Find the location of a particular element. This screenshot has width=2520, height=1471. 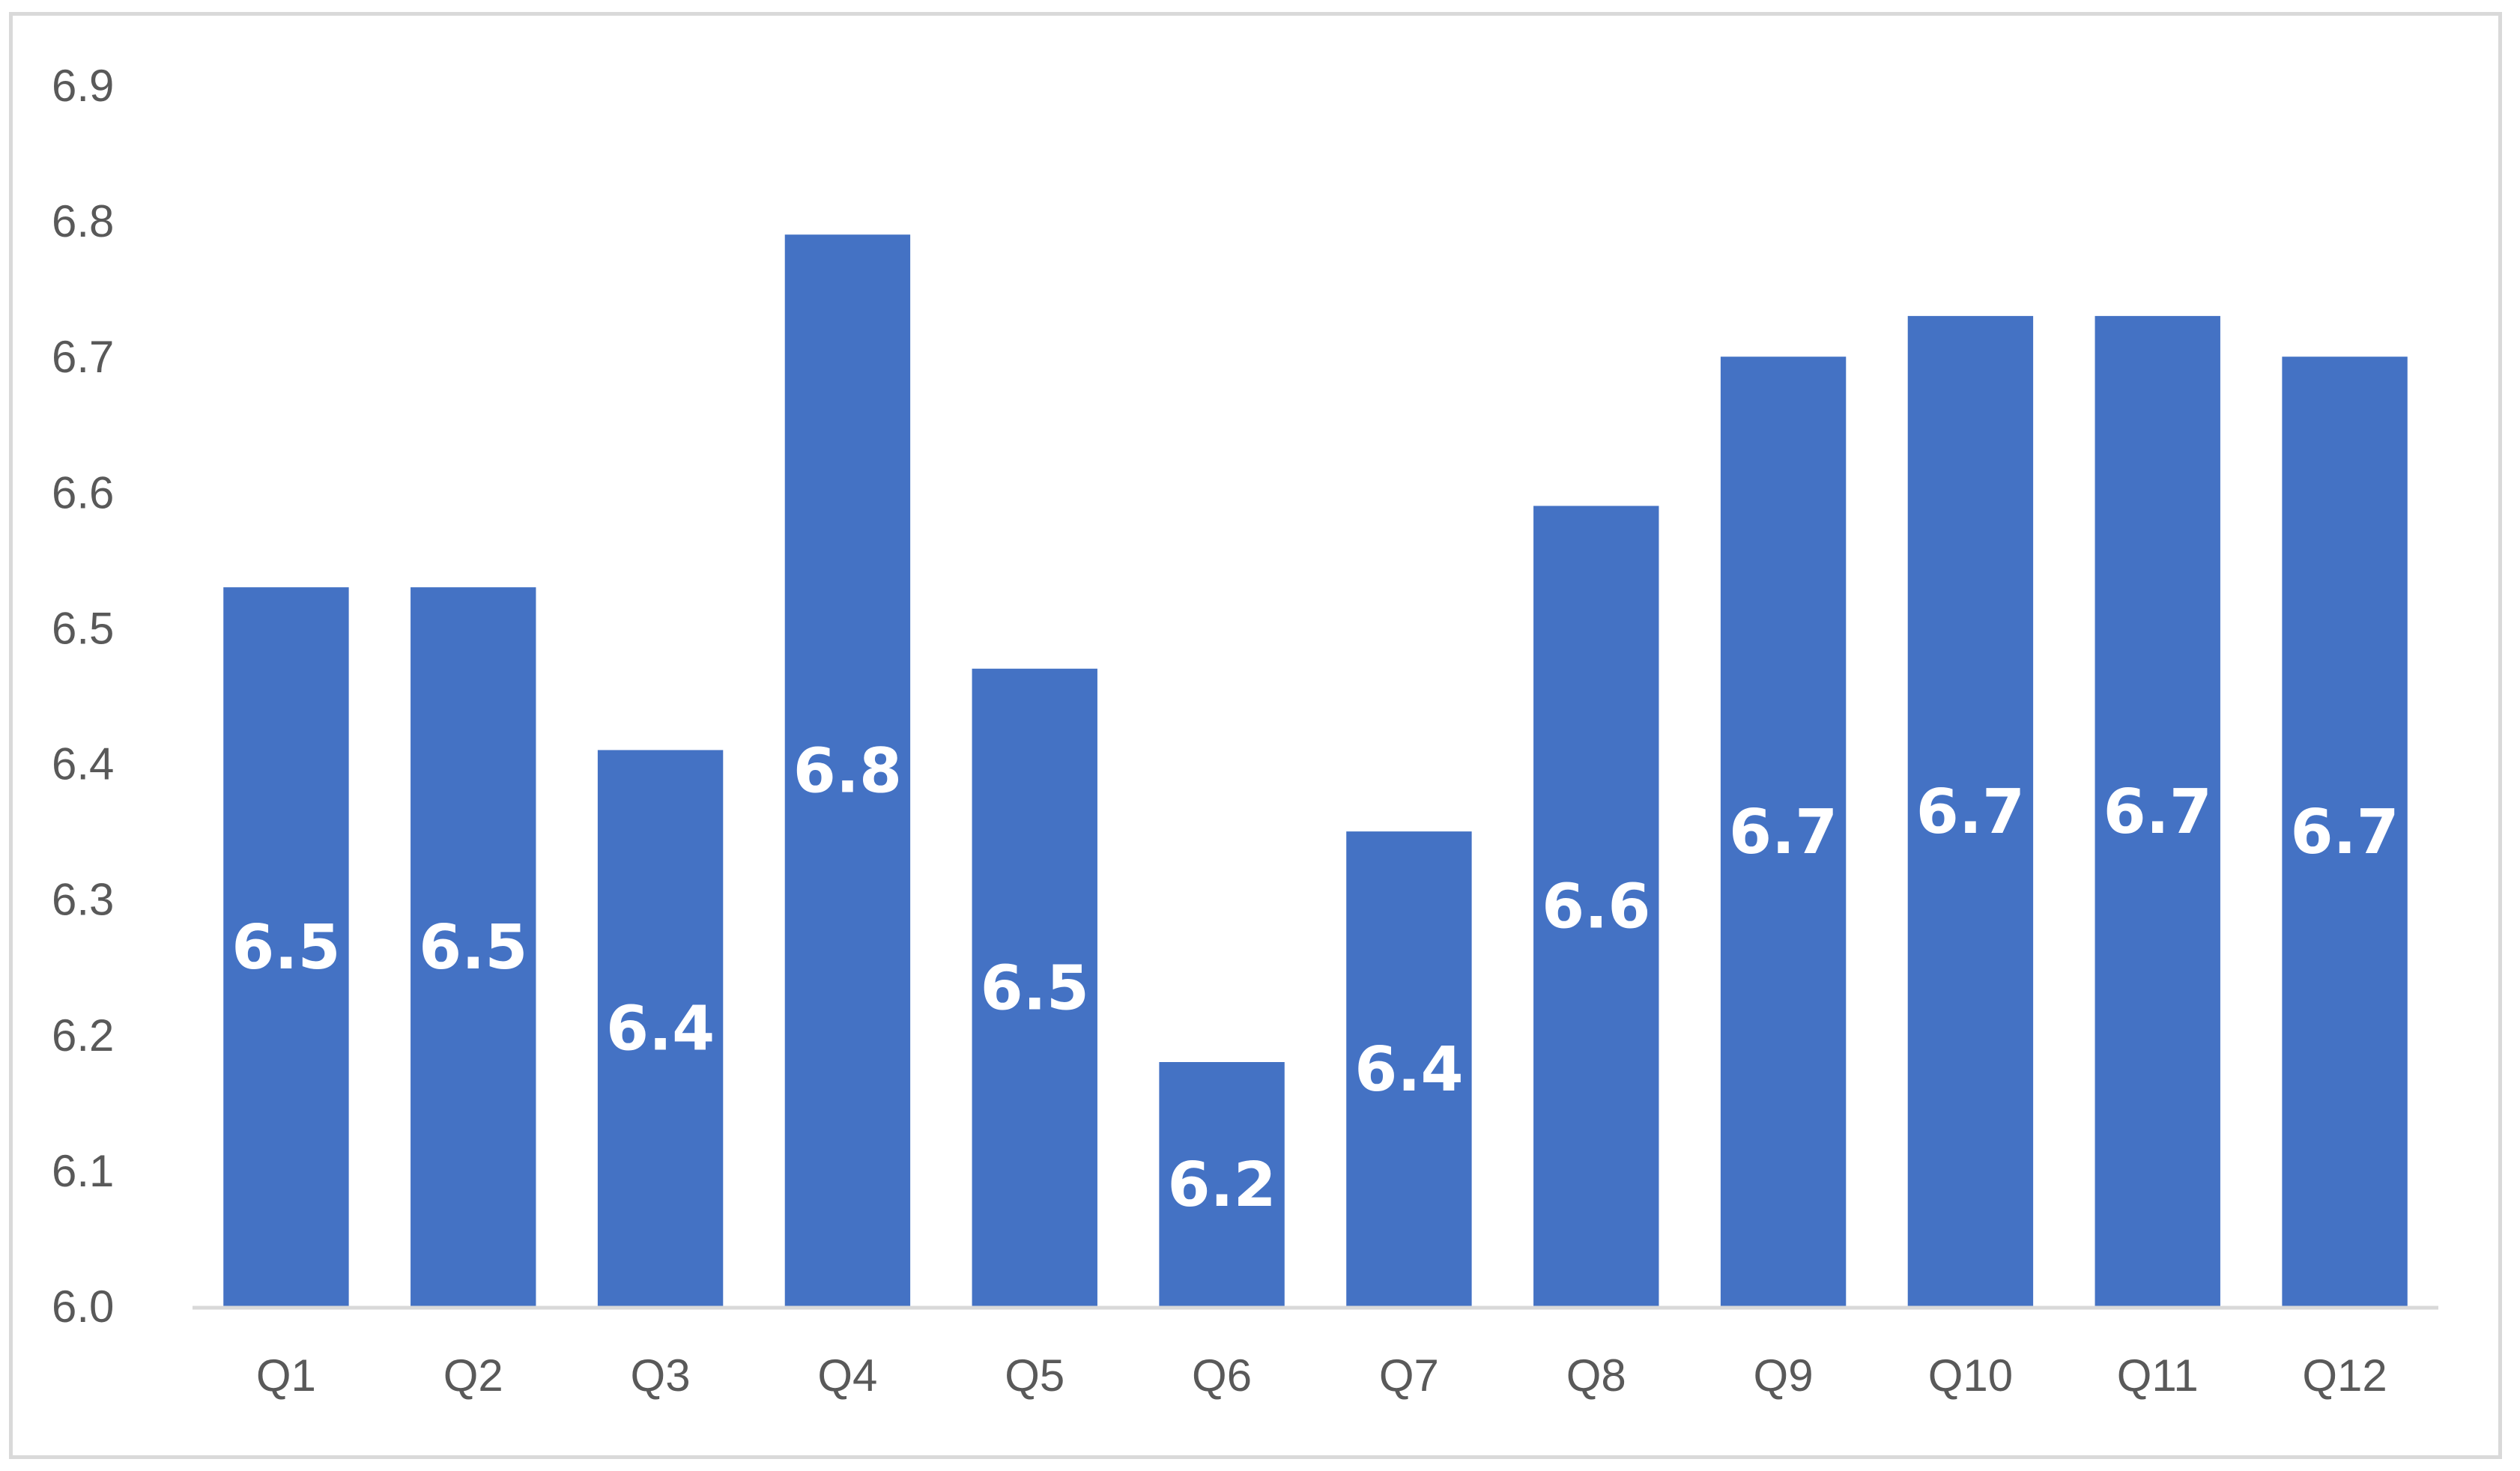

y-tick-label: 6.6 is located at coordinates (83, 493).